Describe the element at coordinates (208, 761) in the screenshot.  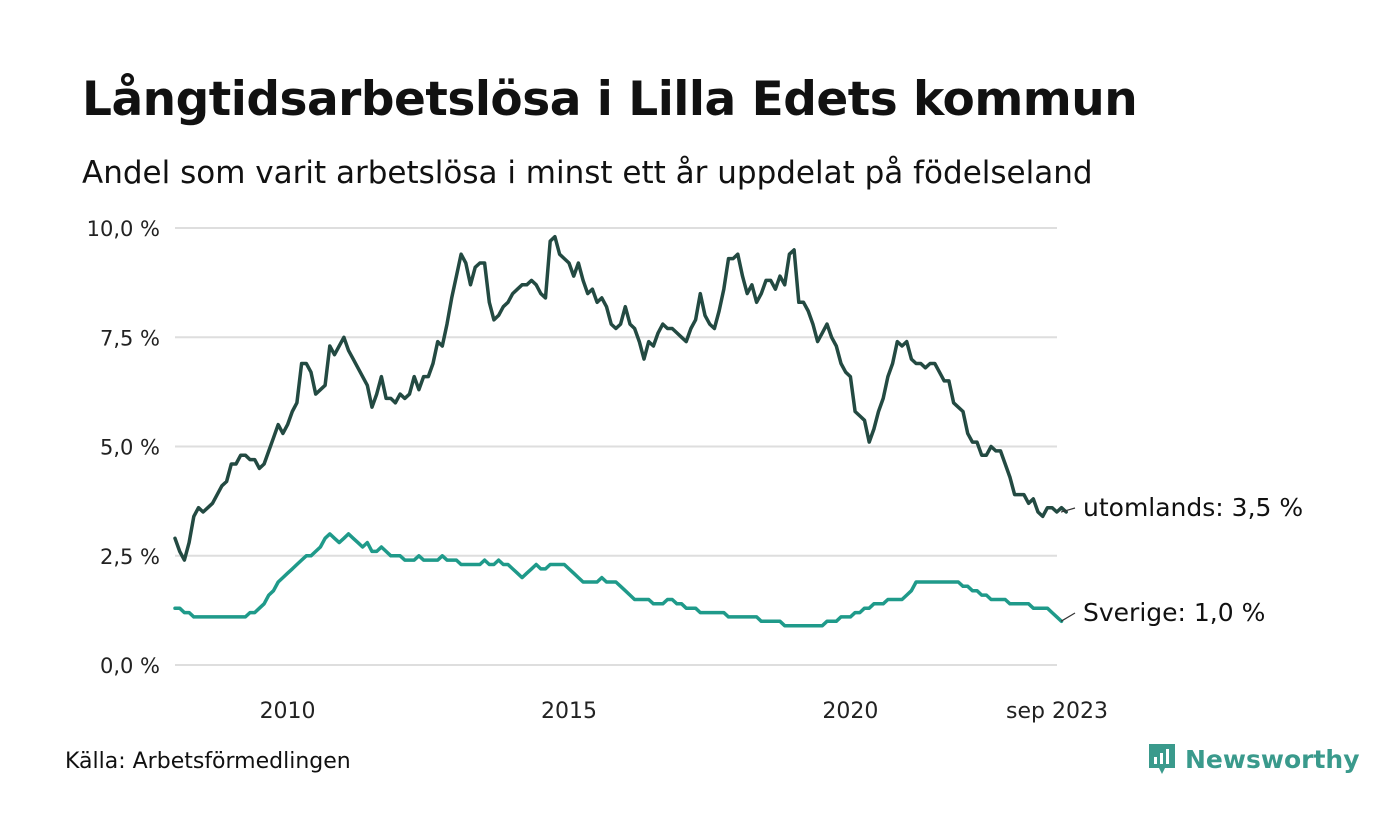
I see `source-note: Källa: Arbetsförmedlingen` at that location.